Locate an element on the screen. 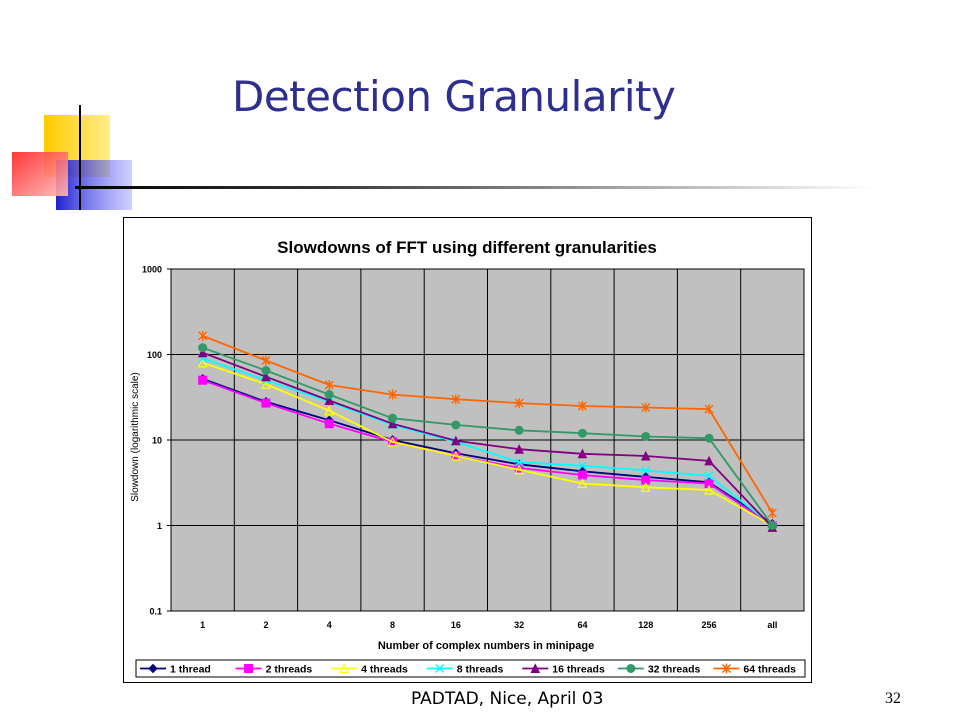 The image size is (960, 720). x-tick-label: 128 is located at coordinates (645, 625).